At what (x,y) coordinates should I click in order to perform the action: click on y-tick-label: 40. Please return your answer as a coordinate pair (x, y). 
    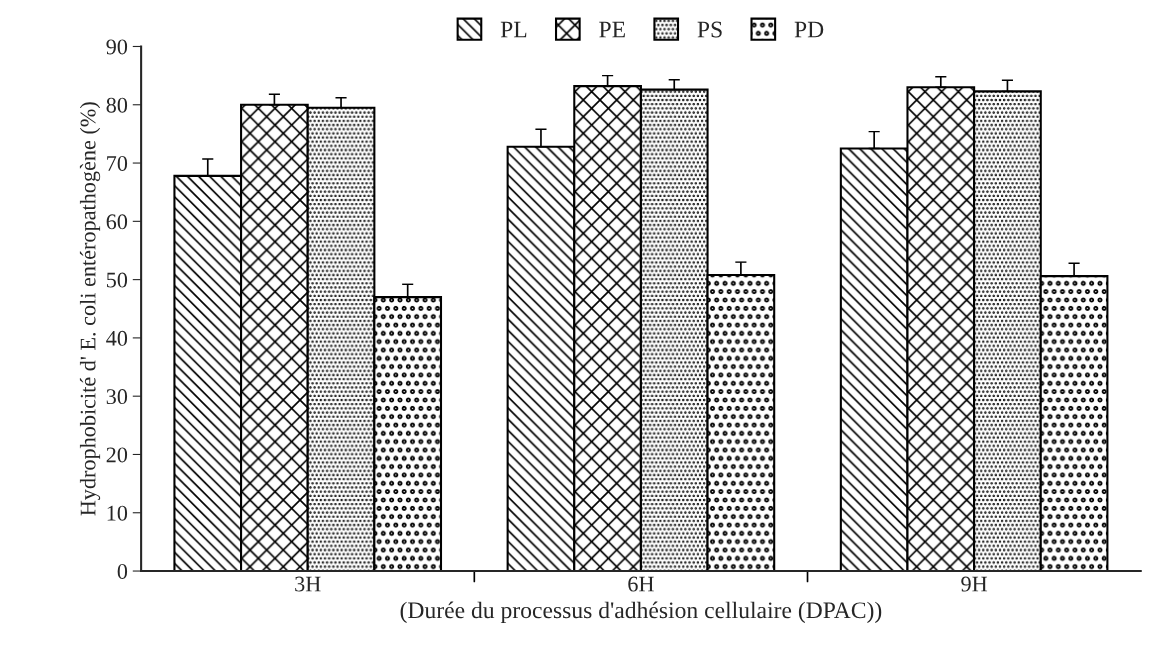
    Looking at the image, I should click on (117, 338).